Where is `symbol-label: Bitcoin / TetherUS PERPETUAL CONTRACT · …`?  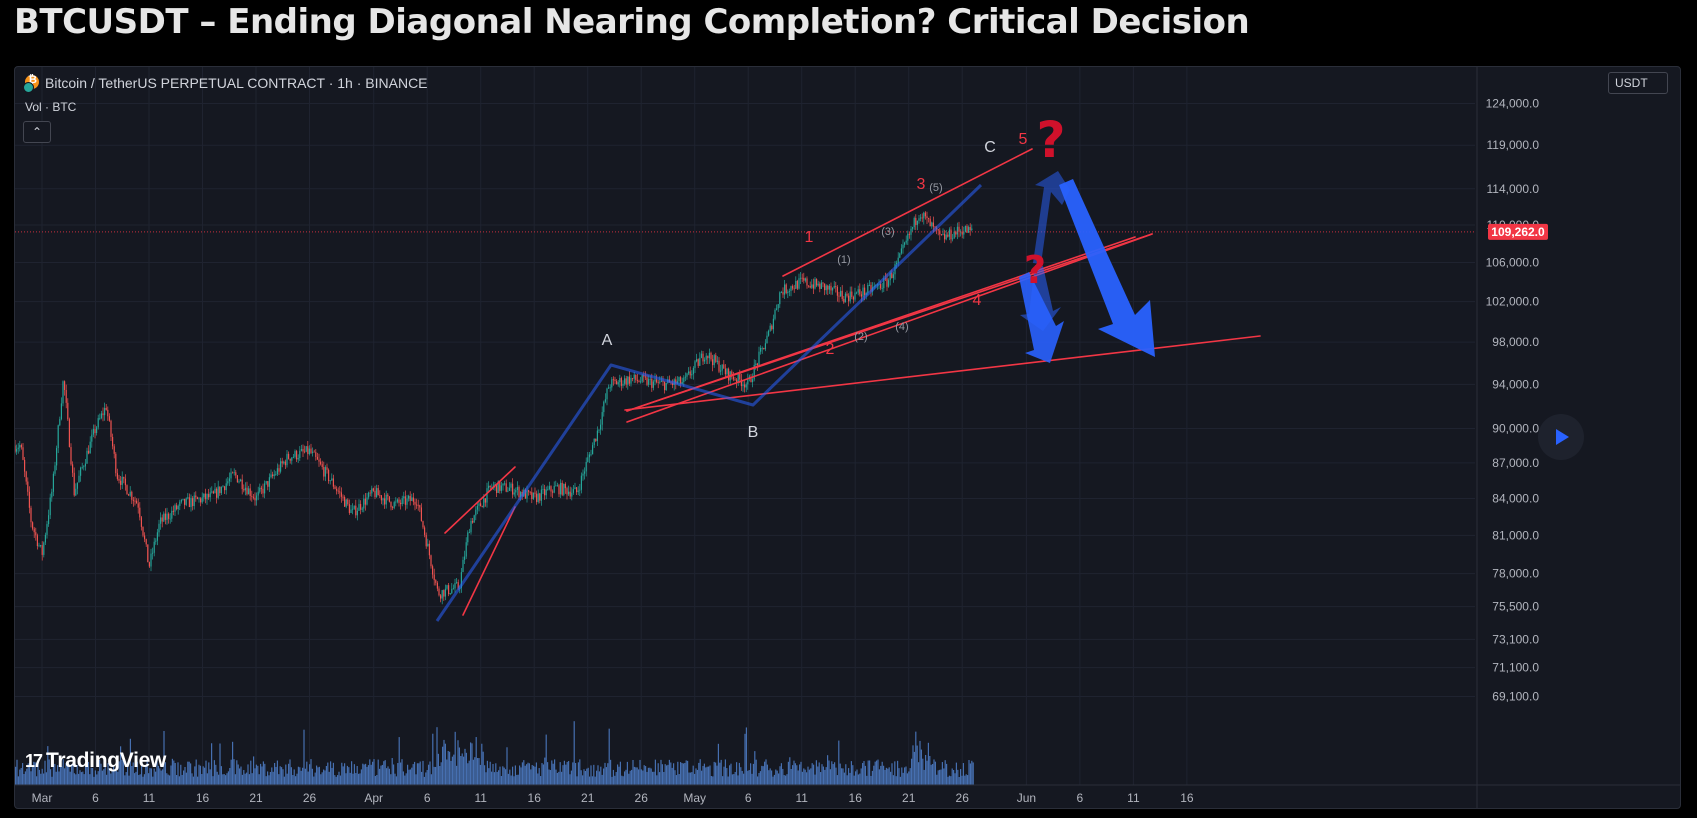 symbol-label: Bitcoin / TetherUS PERPETUAL CONTRACT · … is located at coordinates (236, 83).